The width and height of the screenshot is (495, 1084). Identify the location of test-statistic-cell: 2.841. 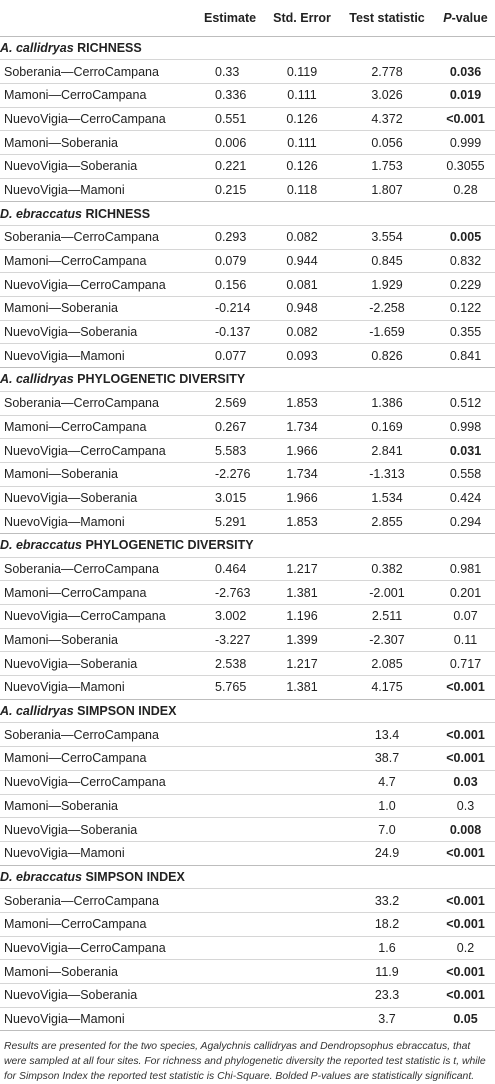
(387, 450).